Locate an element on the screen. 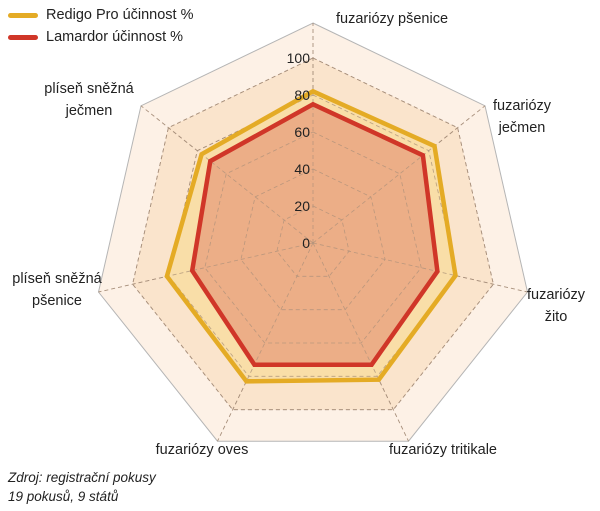 Image resolution: width=600 pixels, height=511 pixels. category-label-7: plíseň sněžná ječmen is located at coordinates (89, 100).